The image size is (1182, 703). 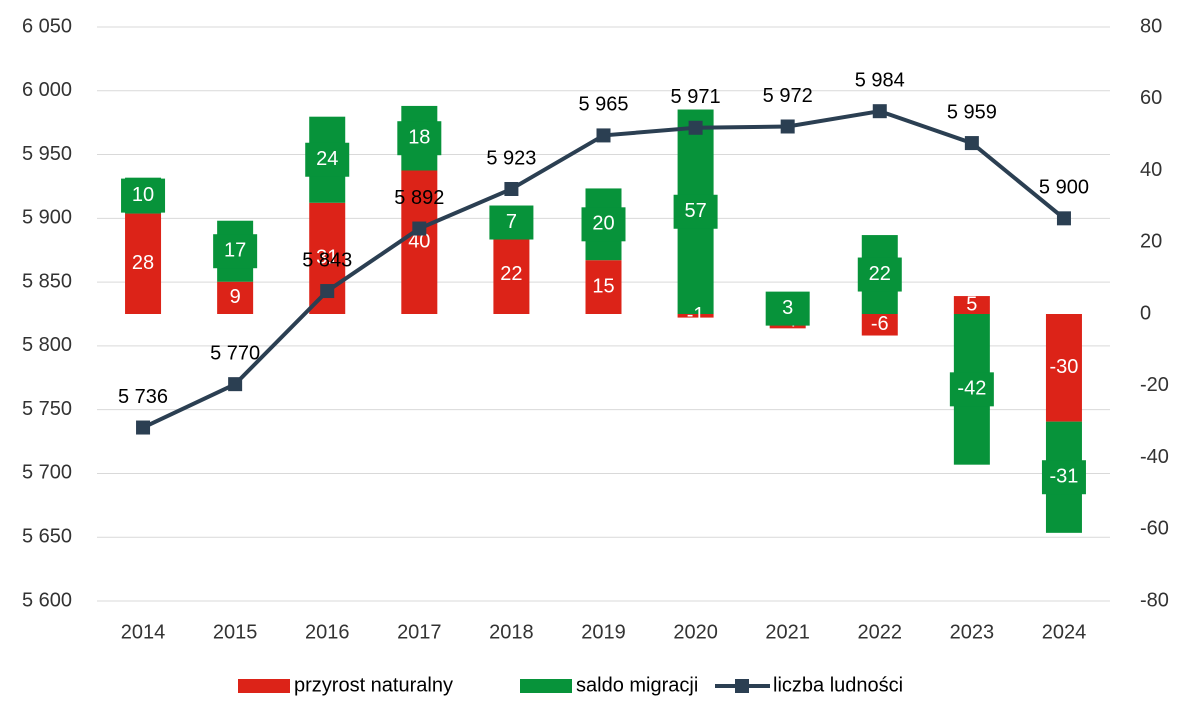 What do you see at coordinates (419, 632) in the screenshot?
I see `x-tick-label: 2017` at bounding box center [419, 632].